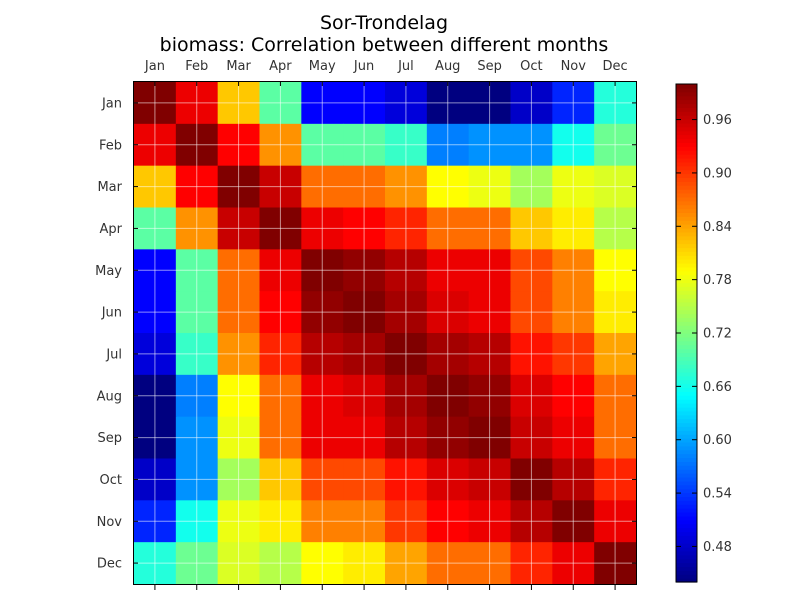 This screenshot has width=800, height=600. Describe the element at coordinates (322, 66) in the screenshot. I see `x-tick-label: May` at that location.